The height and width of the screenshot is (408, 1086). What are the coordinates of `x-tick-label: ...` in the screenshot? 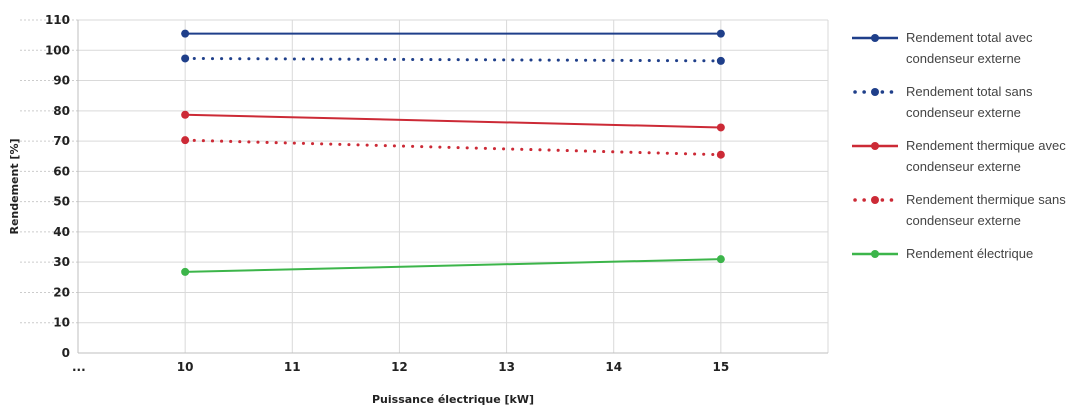 It's located at (79, 367).